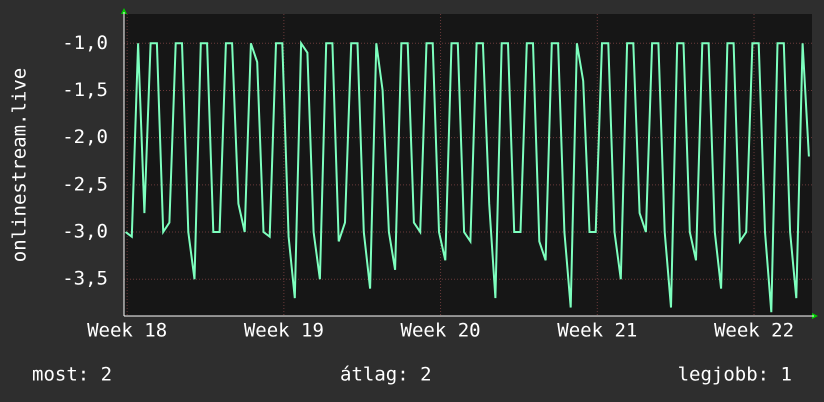  Describe the element at coordinates (127, 331) in the screenshot. I see `x-tick-label: Week 18` at that location.